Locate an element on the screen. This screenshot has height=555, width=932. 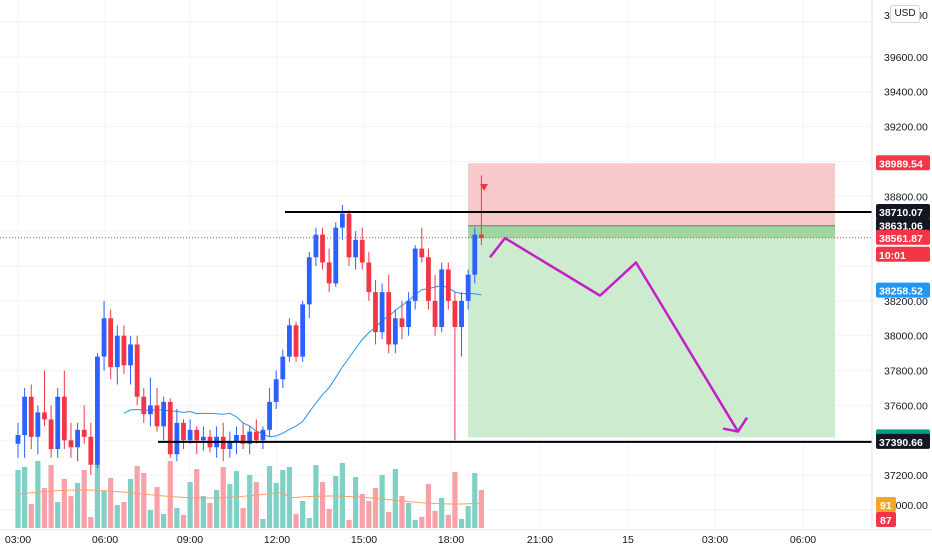
price-tag: 38631.06 is located at coordinates (903, 225).